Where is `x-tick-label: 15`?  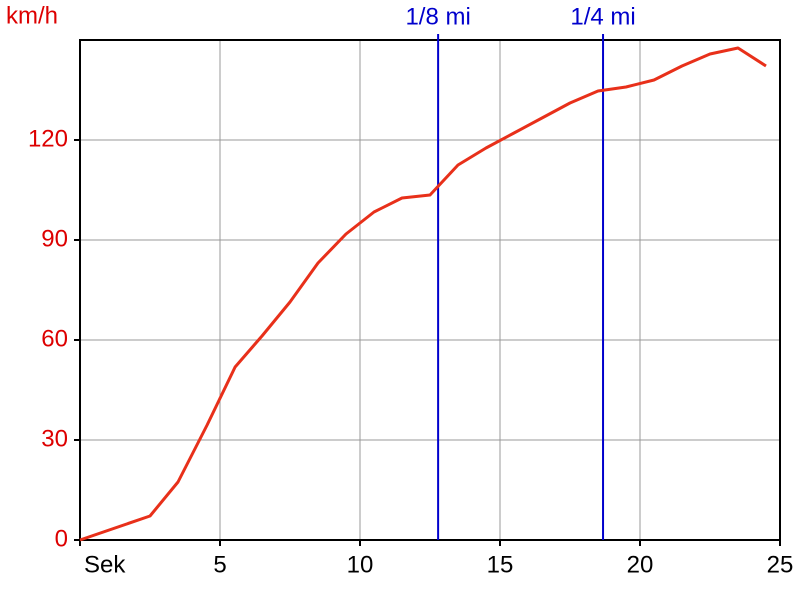
x-tick-label: 15 is located at coordinates (500, 564).